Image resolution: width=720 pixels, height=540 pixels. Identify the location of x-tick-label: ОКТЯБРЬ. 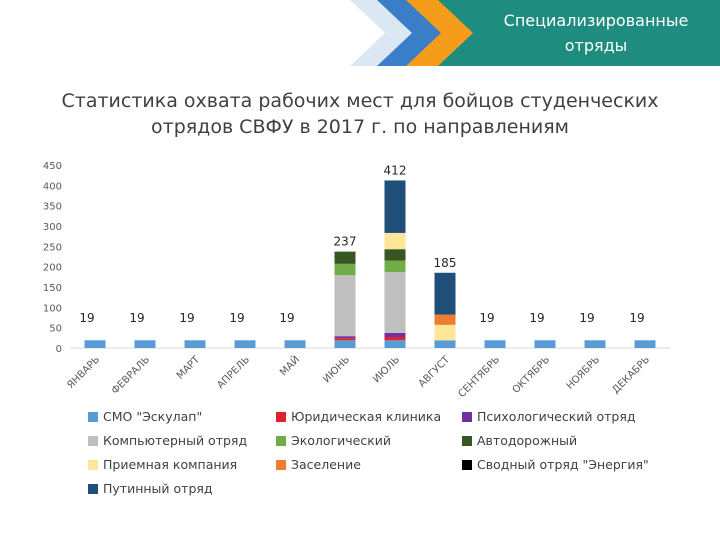
(532, 375).